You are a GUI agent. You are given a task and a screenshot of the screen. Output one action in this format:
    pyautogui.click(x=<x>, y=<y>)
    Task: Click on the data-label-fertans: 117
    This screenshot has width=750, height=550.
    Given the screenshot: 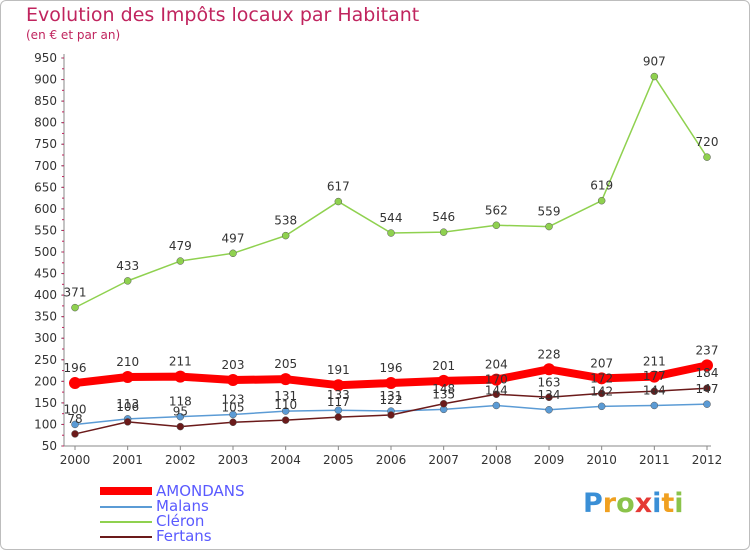 What is the action you would take?
    pyautogui.click(x=338, y=402)
    